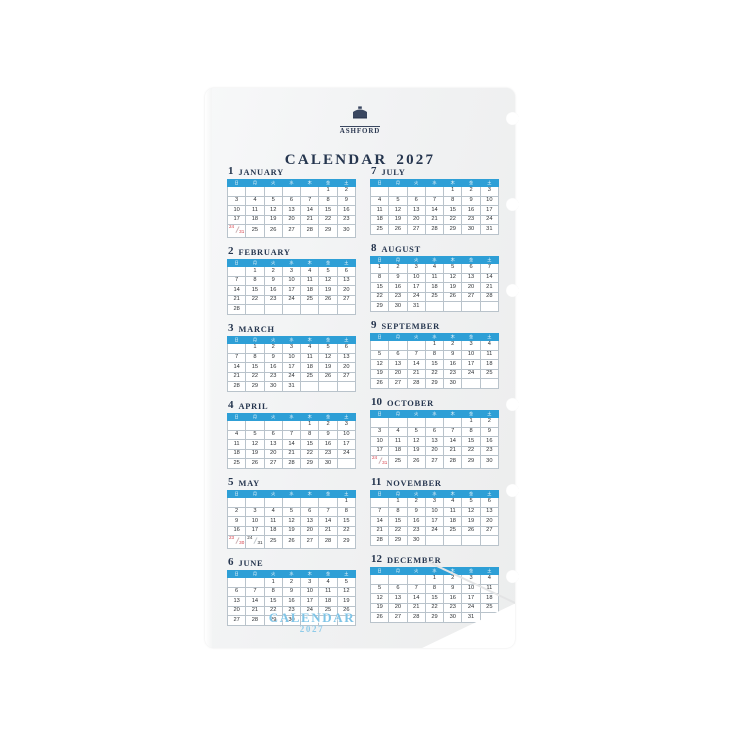 The height and width of the screenshot is (750, 750). I want to click on day-cell: 22, so click(255, 300).